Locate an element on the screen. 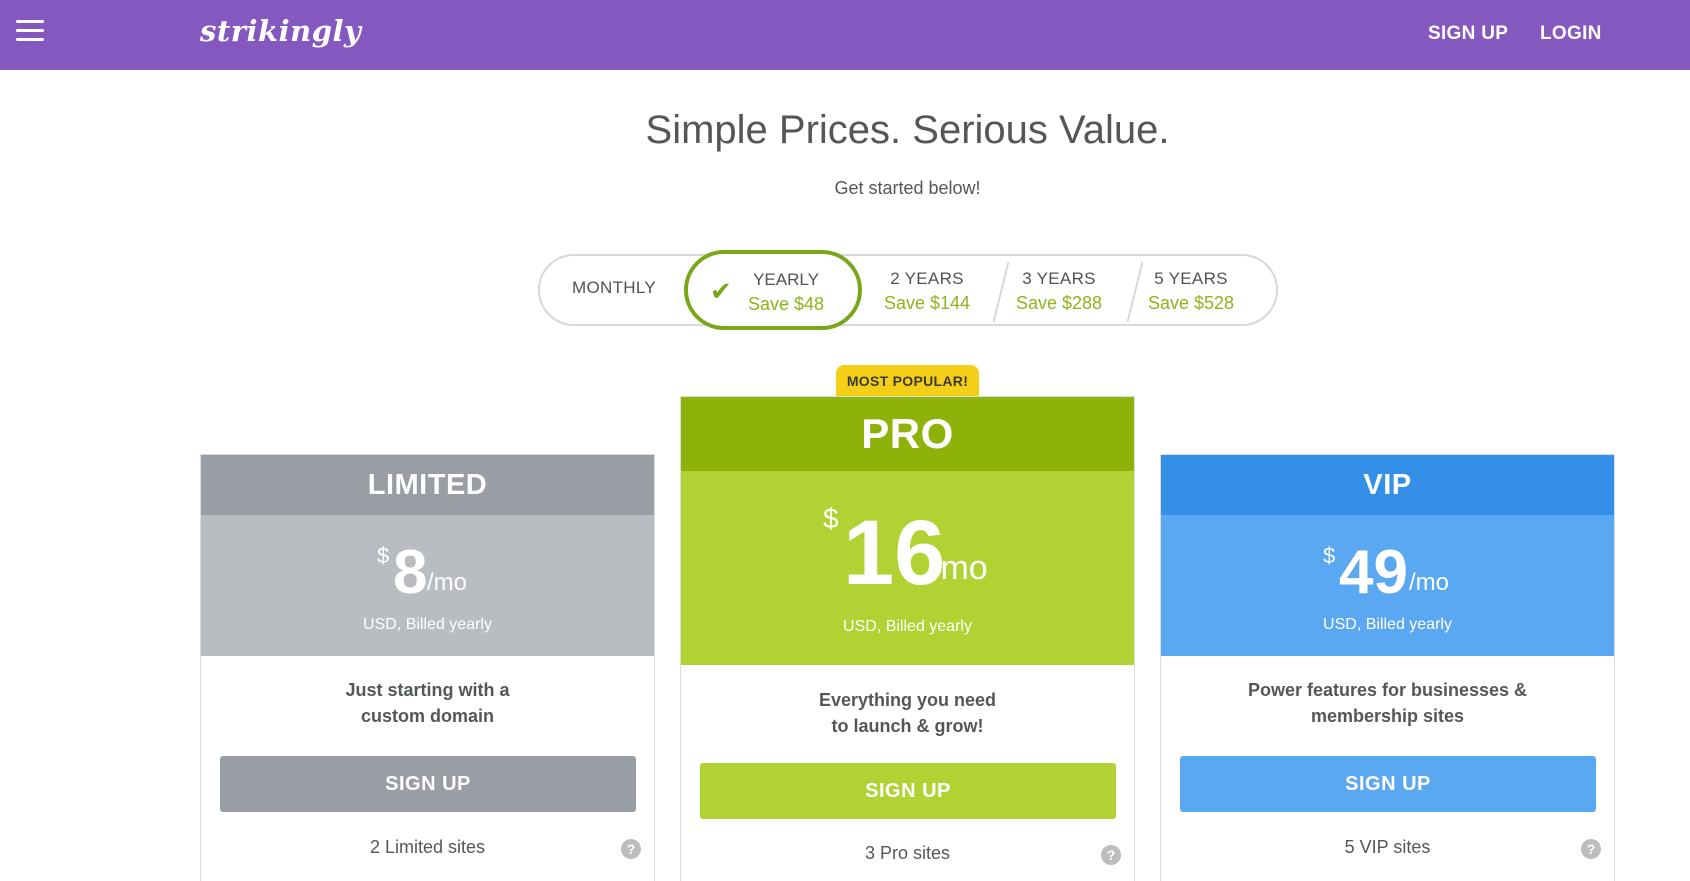 The height and width of the screenshot is (881, 1690). plan-name: PRO is located at coordinates (907, 434).